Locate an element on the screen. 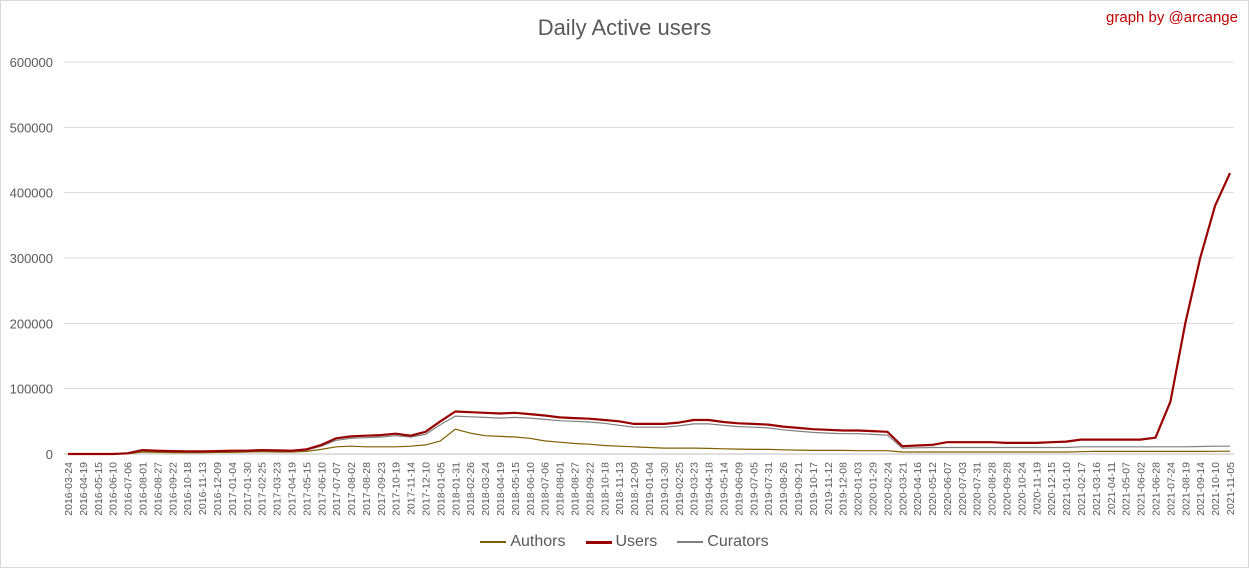 The image size is (1249, 568). x-tick-label: 2019-05-14 is located at coordinates (724, 489).